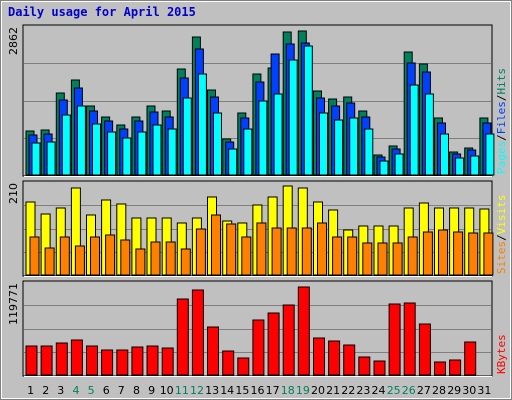 This screenshot has width=512, height=400. What do you see at coordinates (303, 390) in the screenshot?
I see `day-label-19: 19` at bounding box center [303, 390].